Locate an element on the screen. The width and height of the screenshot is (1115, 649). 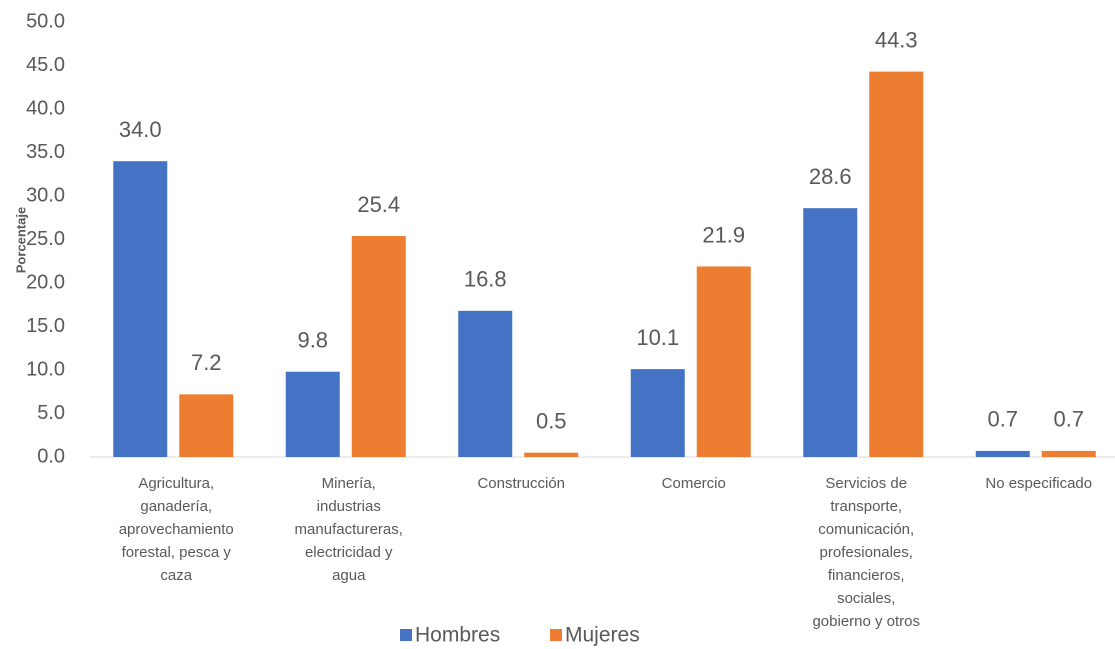
y-tick-label: 35.0 is located at coordinates (45, 152).